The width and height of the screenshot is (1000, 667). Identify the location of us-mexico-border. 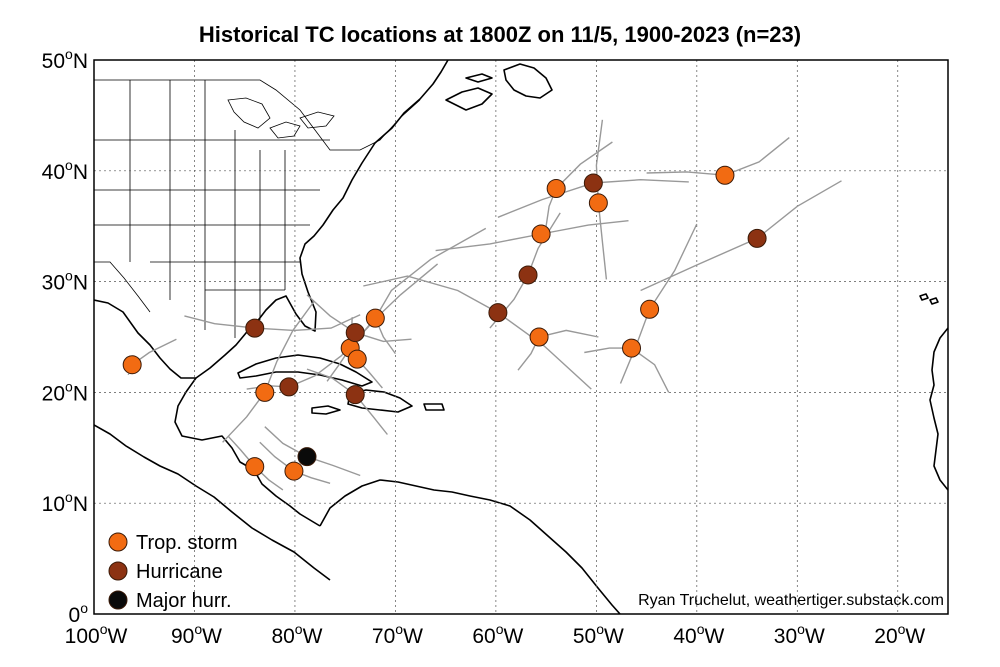
(122, 287).